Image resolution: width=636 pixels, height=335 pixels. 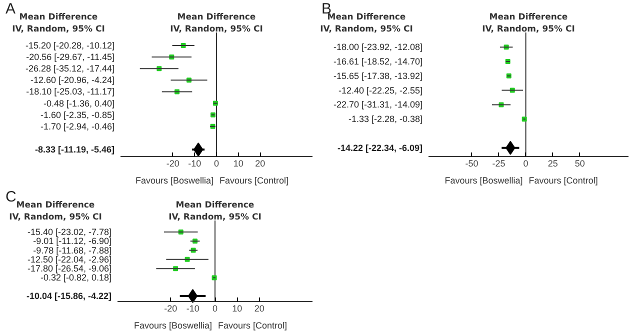 What do you see at coordinates (385, 119) in the screenshot?
I see `y-tick-label: -1.33 [-2.28, -0.38]` at bounding box center [385, 119].